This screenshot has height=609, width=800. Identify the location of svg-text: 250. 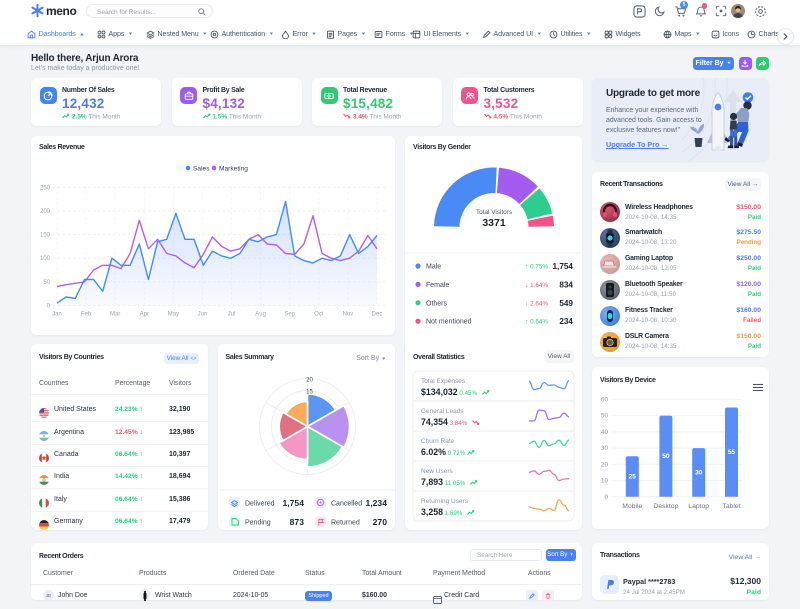
(45, 188).